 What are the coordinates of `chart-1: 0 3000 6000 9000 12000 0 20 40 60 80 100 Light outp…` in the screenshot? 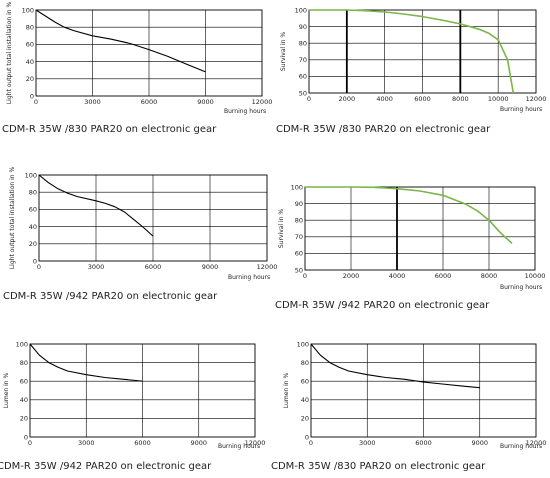 It's located at (137, 68).